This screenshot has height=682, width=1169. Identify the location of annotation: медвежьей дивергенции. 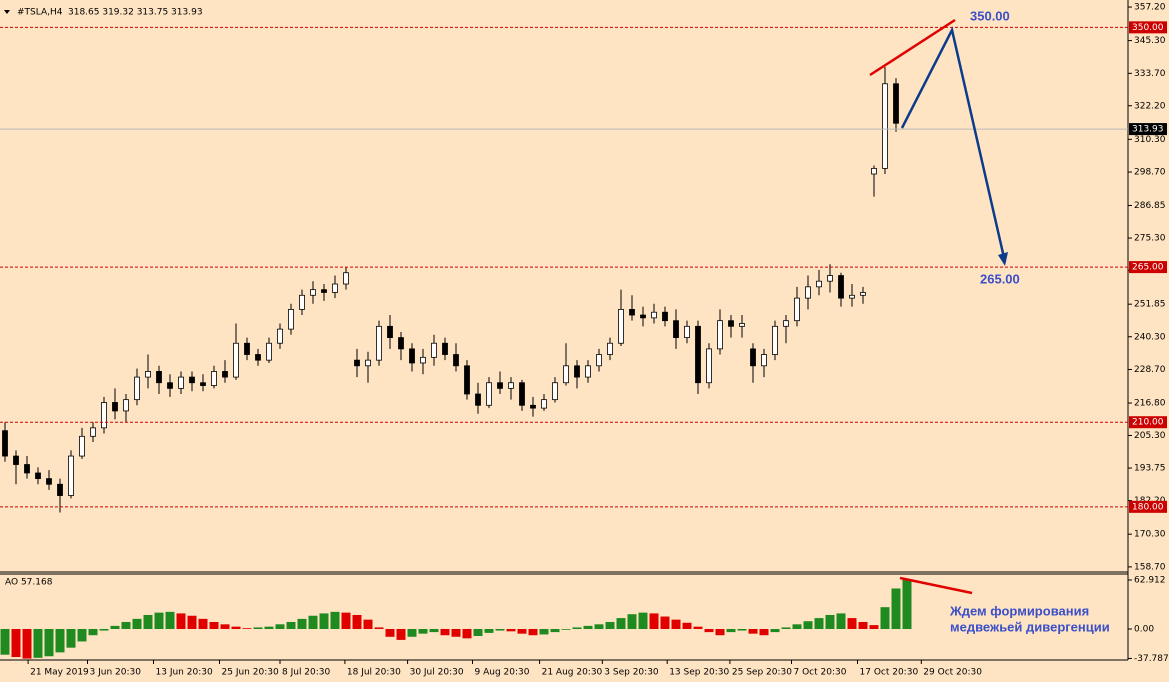
(1030, 626).